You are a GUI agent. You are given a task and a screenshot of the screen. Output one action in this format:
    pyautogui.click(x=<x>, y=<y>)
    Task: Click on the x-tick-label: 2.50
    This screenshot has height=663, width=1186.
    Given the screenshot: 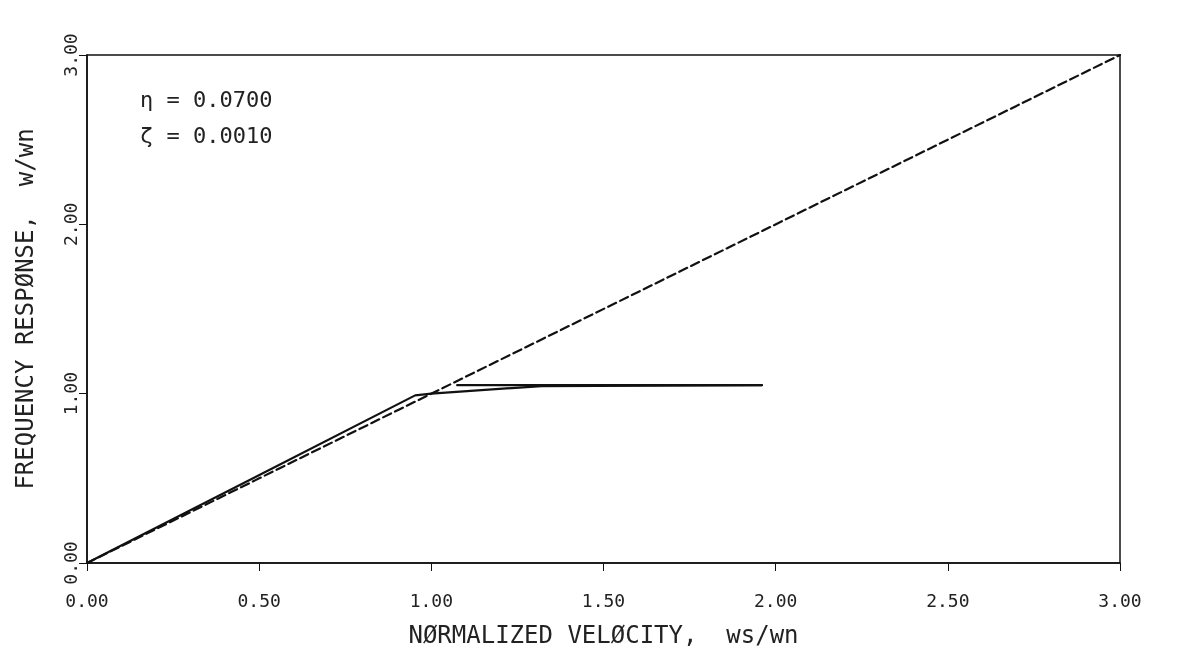 What is the action you would take?
    pyautogui.click(x=948, y=600)
    